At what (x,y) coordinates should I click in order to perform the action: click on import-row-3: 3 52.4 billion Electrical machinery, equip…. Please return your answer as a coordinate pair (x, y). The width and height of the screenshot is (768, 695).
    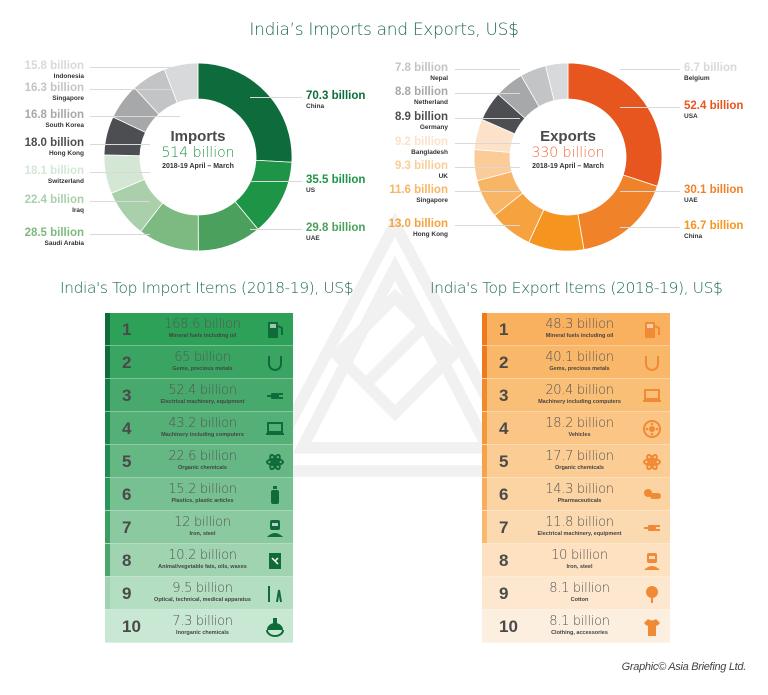
    Looking at the image, I should click on (199, 395).